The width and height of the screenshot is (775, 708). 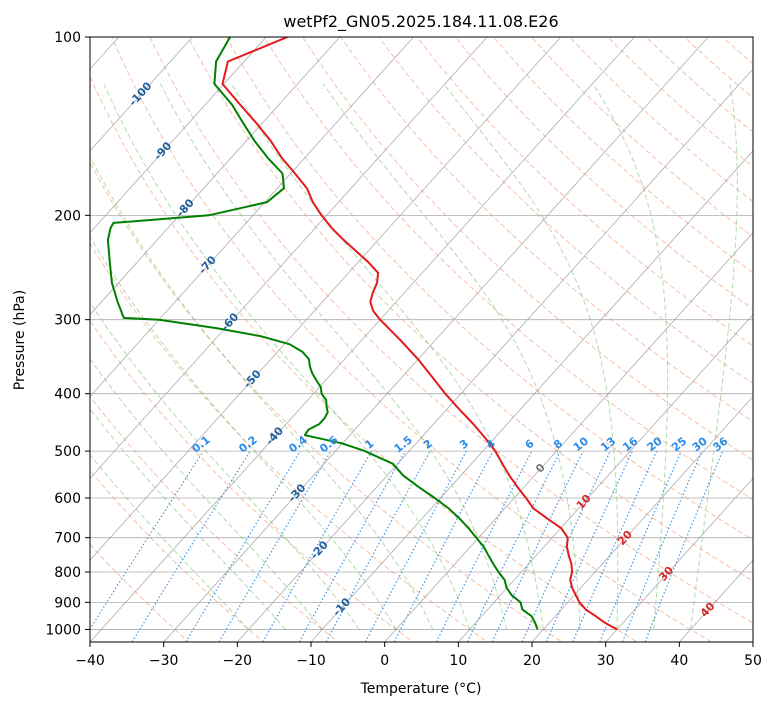 I want to click on y-tick-label: 200, so click(x=67, y=216).